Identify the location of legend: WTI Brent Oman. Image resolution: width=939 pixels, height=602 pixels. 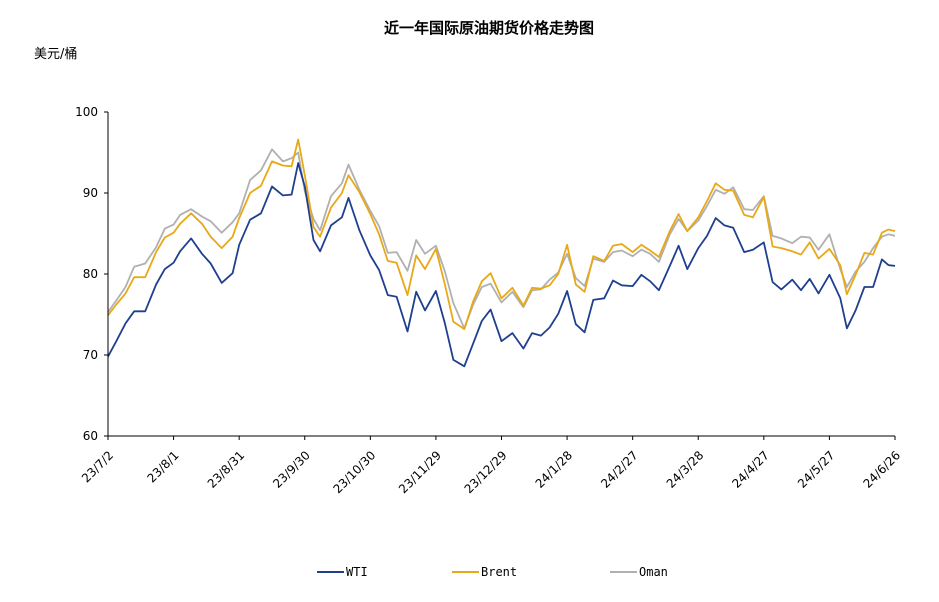
(492, 572).